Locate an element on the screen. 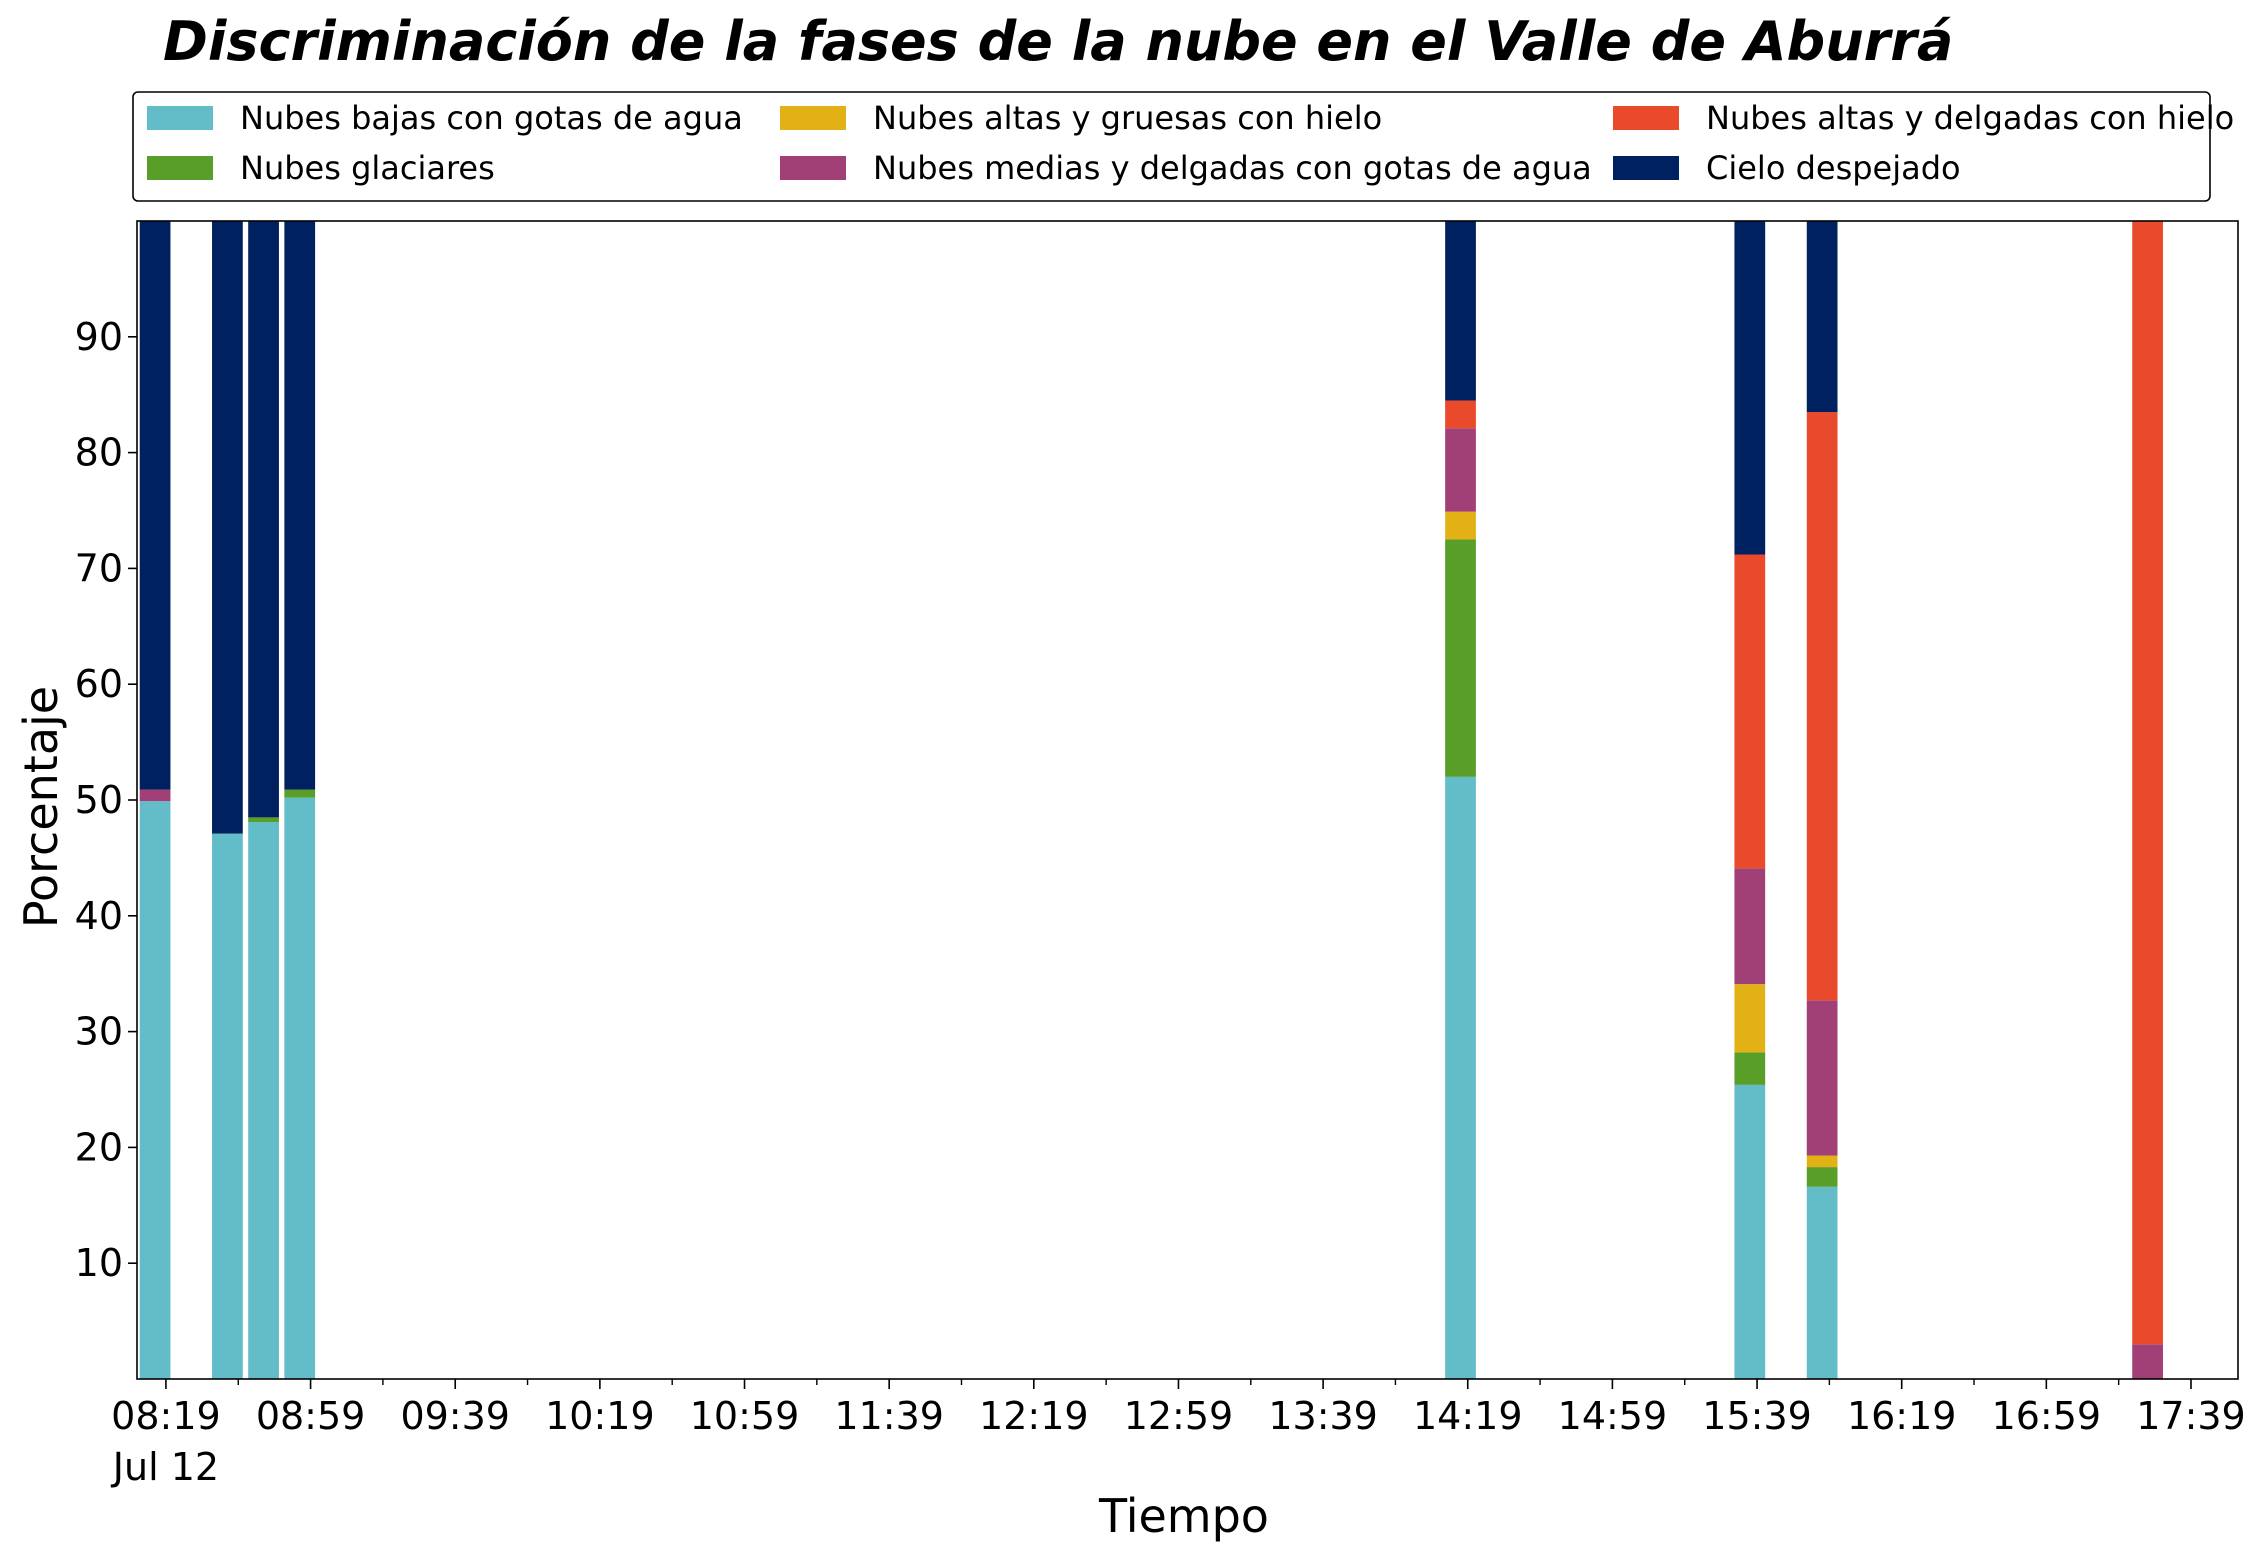 The height and width of the screenshot is (1559, 2244). y-tick-label: 60 is located at coordinates (99, 684).